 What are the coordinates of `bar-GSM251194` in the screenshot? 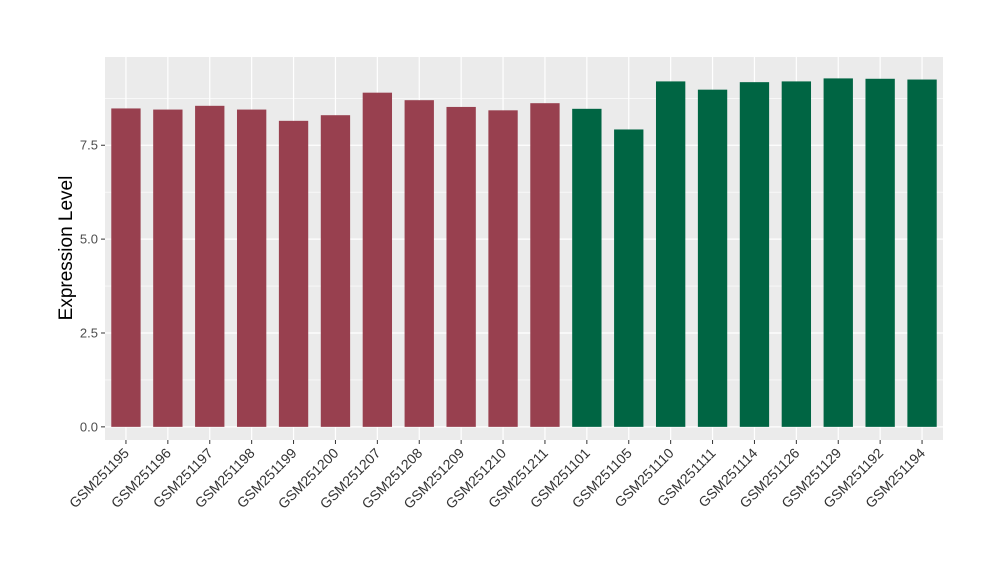 It's located at (922, 253).